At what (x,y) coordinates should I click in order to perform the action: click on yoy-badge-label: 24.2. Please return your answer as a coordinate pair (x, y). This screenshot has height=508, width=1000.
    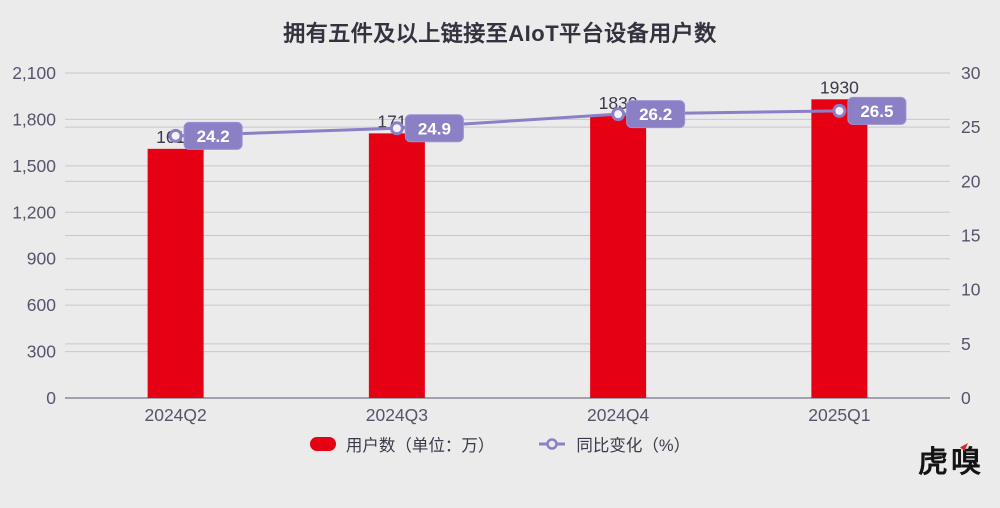
    Looking at the image, I should click on (213, 136).